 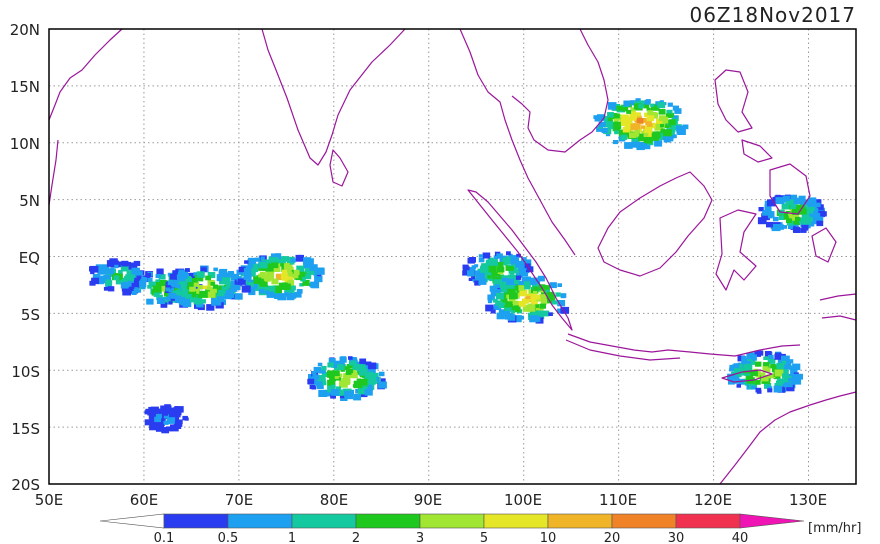 I want to click on lon-label: 120E, so click(x=713, y=500).